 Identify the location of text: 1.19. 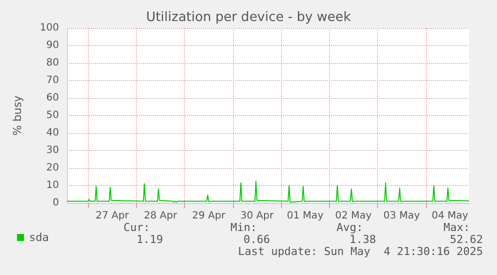
(149, 239).